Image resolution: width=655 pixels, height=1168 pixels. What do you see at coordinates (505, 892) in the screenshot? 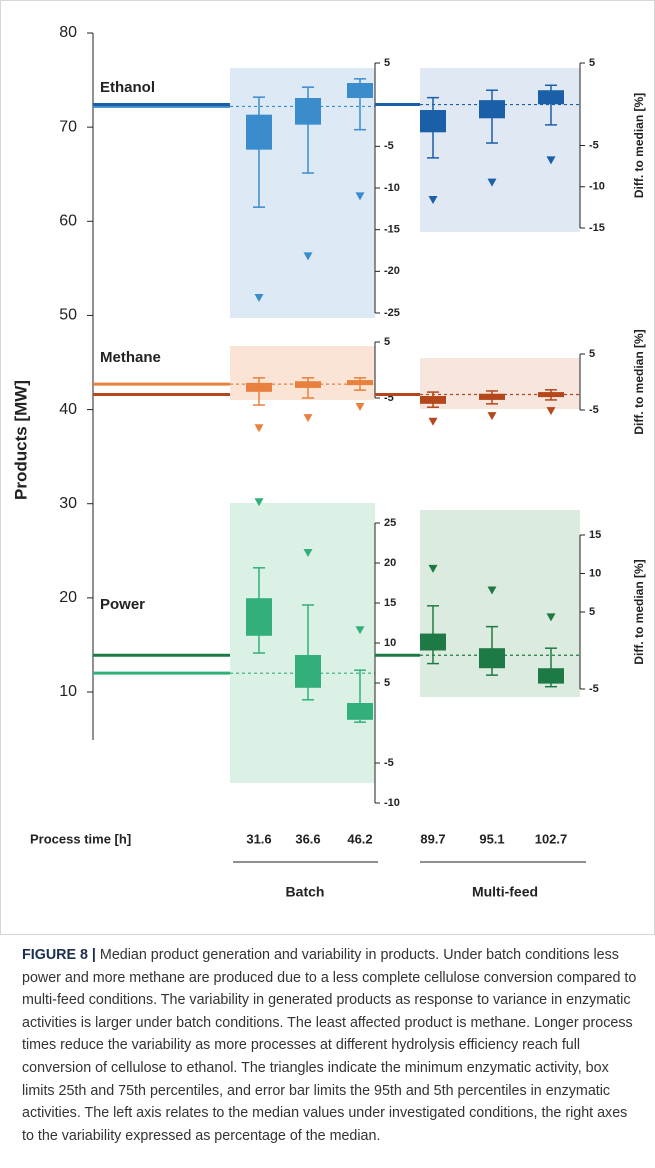
I see `group-label: Multi-feed` at bounding box center [505, 892].